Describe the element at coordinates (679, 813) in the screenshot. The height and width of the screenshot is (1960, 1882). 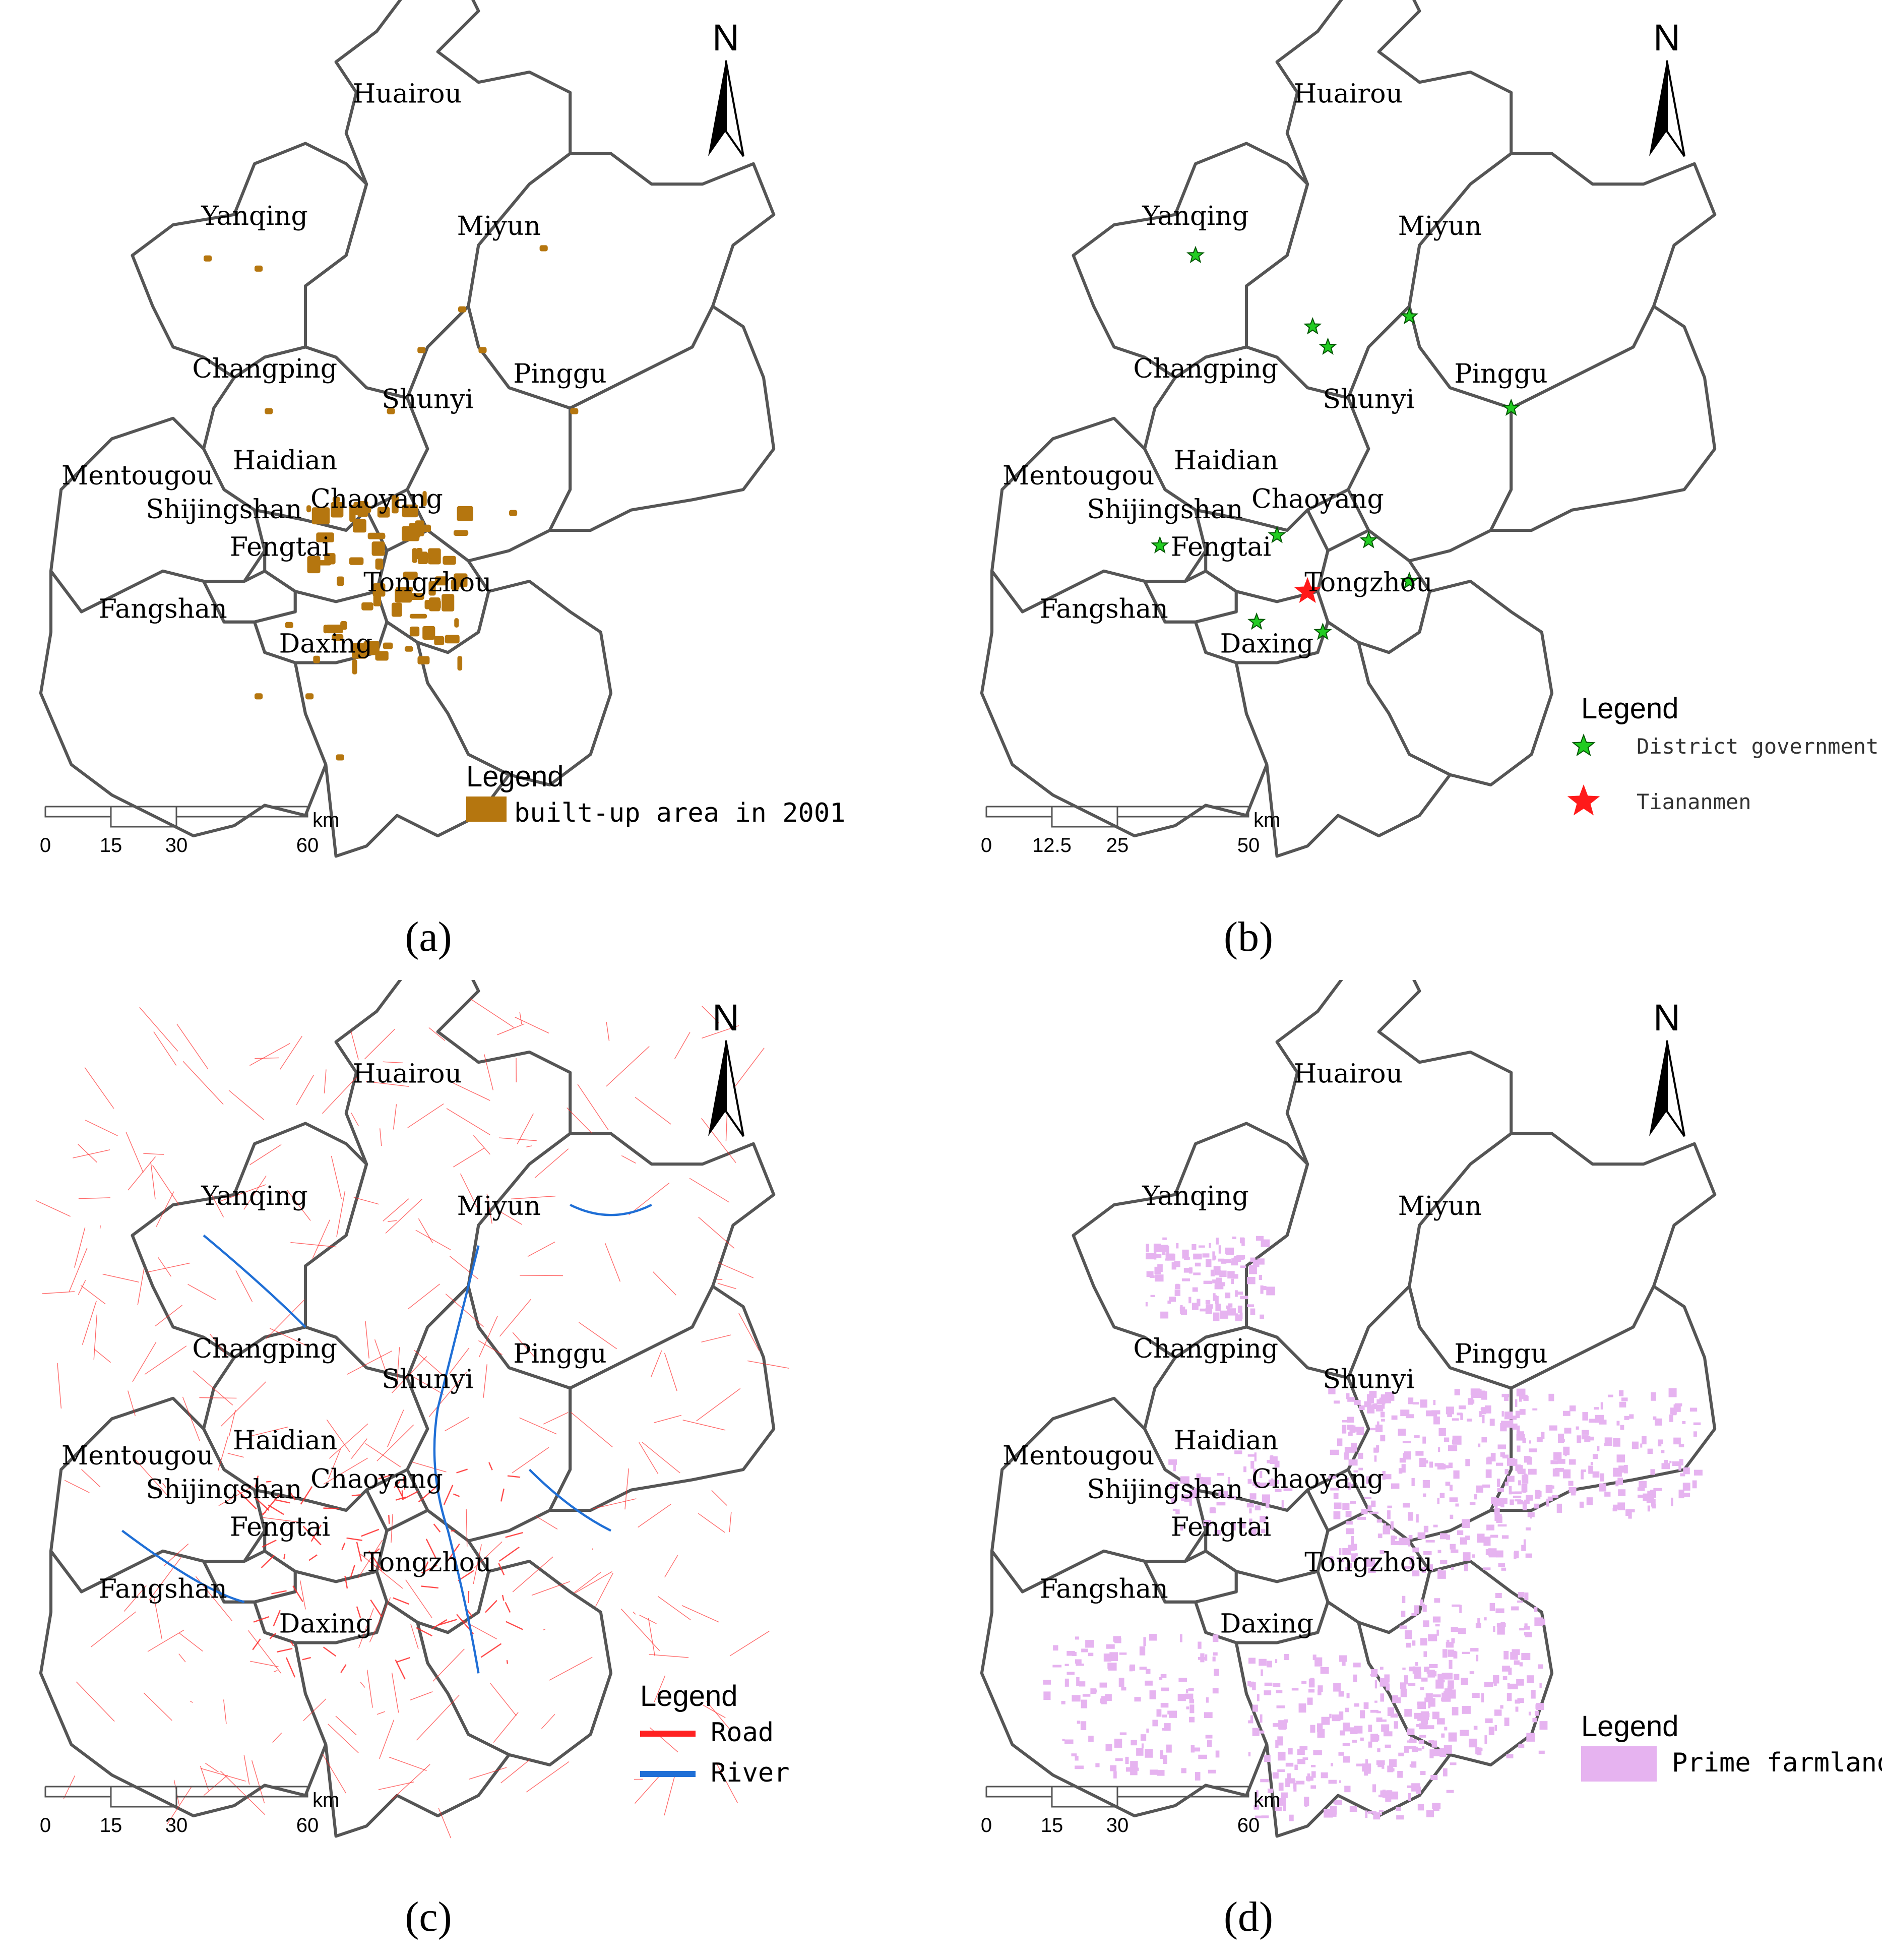
I see `legend-item-label: built-up area in 2001` at that location.